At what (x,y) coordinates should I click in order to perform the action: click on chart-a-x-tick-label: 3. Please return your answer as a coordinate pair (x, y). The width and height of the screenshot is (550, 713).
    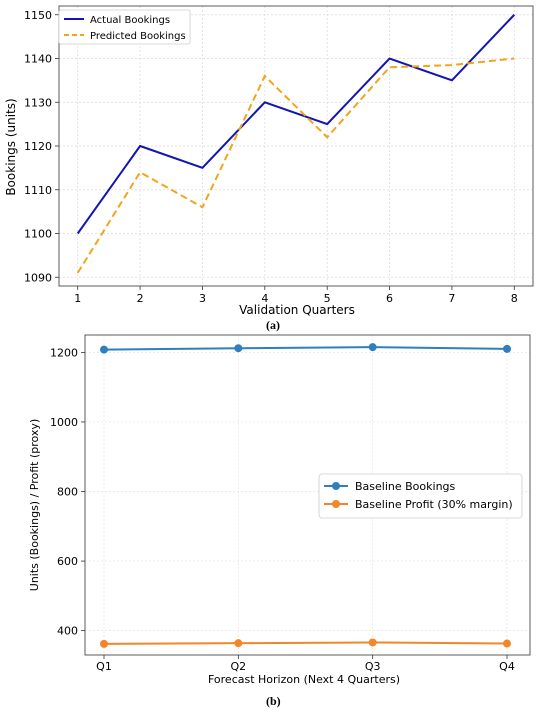
    Looking at the image, I should click on (202, 298).